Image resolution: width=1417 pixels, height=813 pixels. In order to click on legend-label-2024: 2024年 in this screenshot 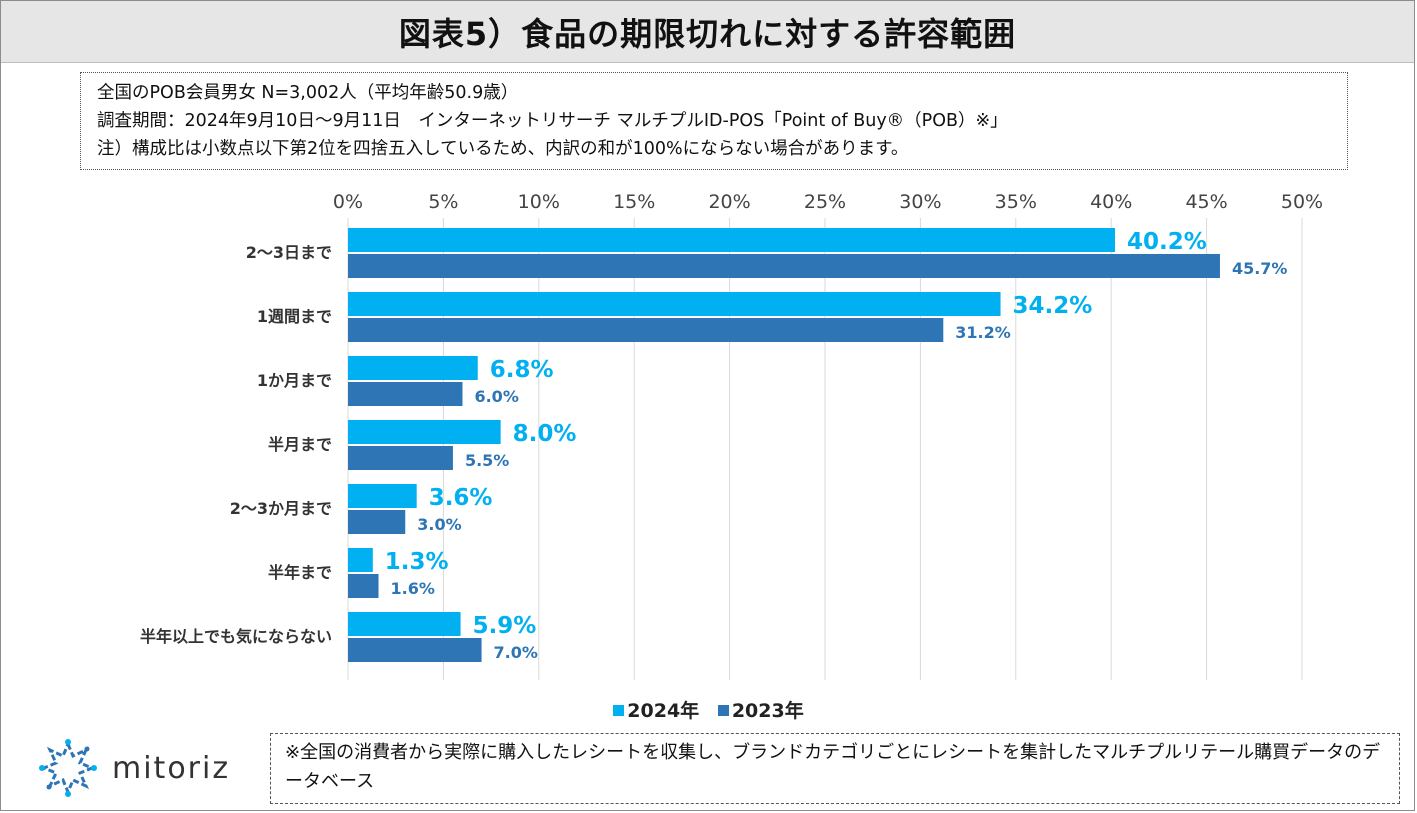, I will do `click(663, 711)`.